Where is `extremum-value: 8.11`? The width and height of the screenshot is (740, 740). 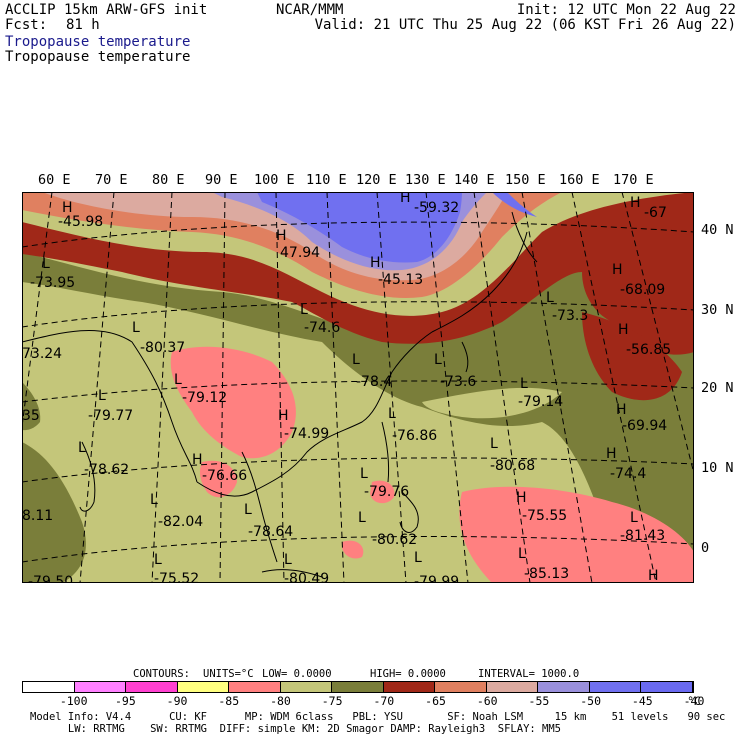
extremum-value: 8.11 is located at coordinates (37, 516).